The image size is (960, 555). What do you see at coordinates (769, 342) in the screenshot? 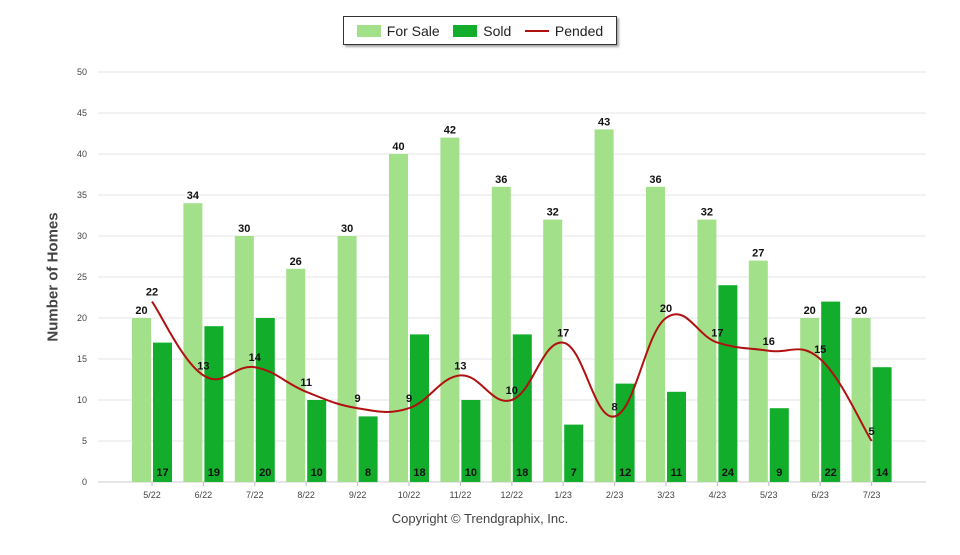
I see `data-label-pended: 16` at bounding box center [769, 342].